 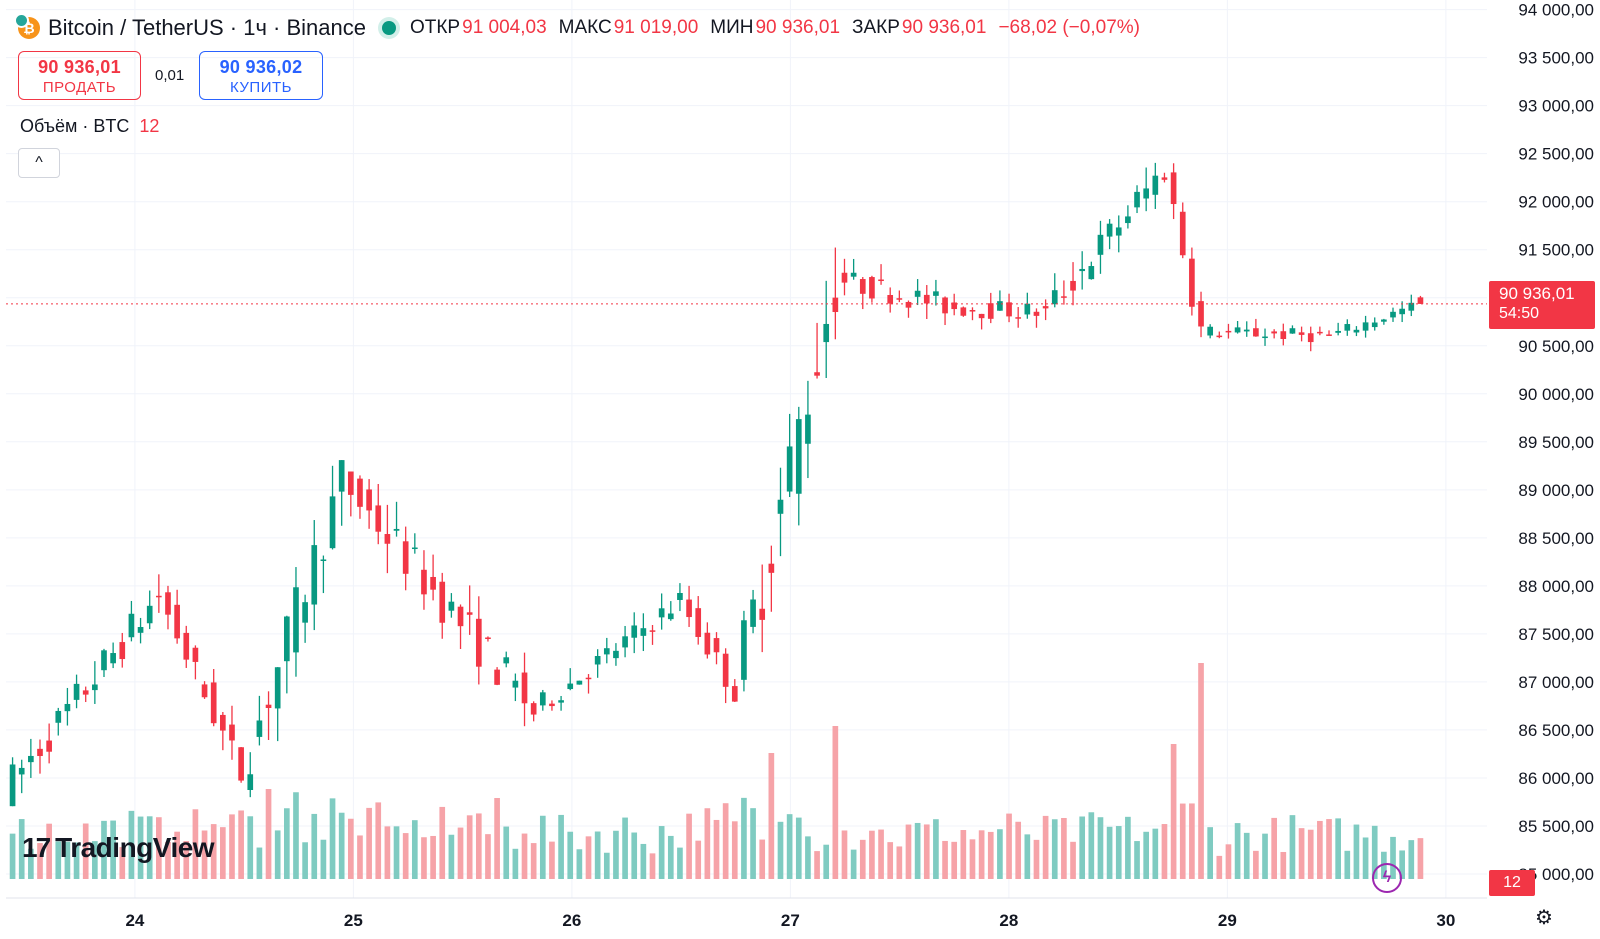 I want to click on y-tick-label: 85 500,00, so click(x=1556, y=826).